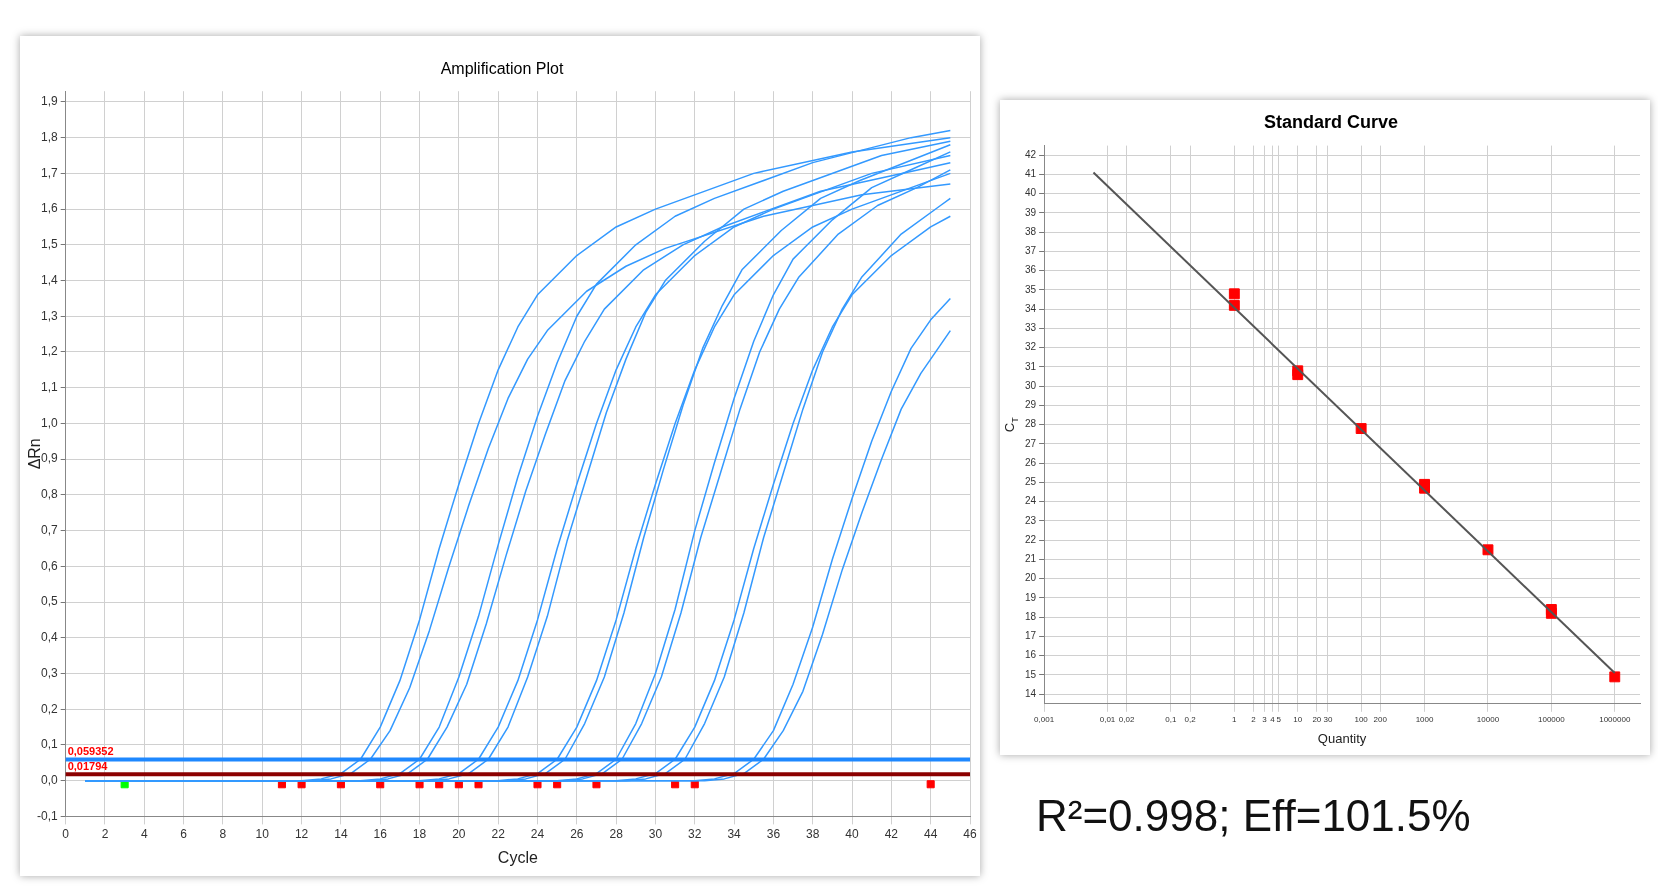  I want to click on x-tick-label: 46, so click(970, 833).